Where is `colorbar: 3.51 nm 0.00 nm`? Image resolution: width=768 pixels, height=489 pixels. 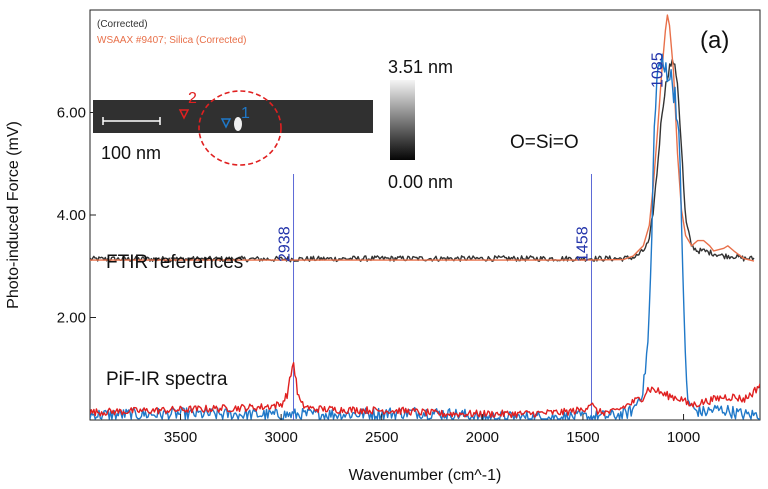
colorbar: 3.51 nm 0.00 nm is located at coordinates (420, 124).